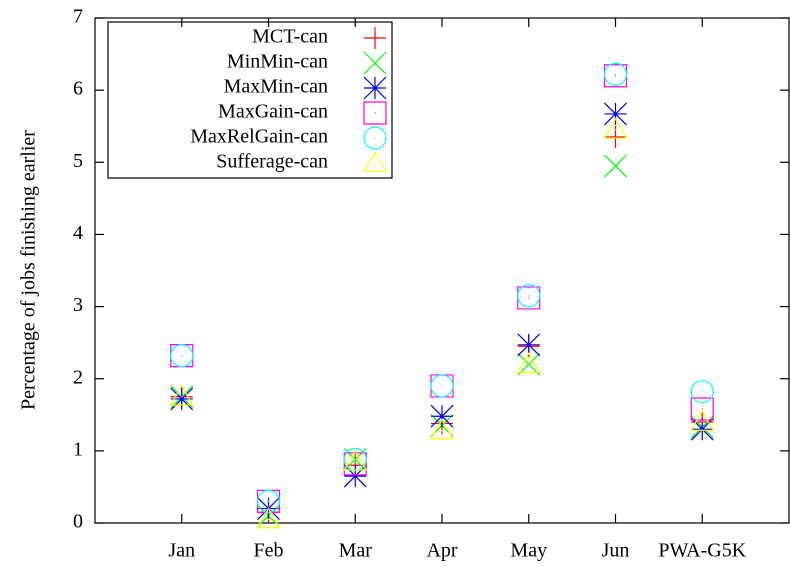  What do you see at coordinates (290, 37) in the screenshot?
I see `legend-label: MCT-can` at bounding box center [290, 37].